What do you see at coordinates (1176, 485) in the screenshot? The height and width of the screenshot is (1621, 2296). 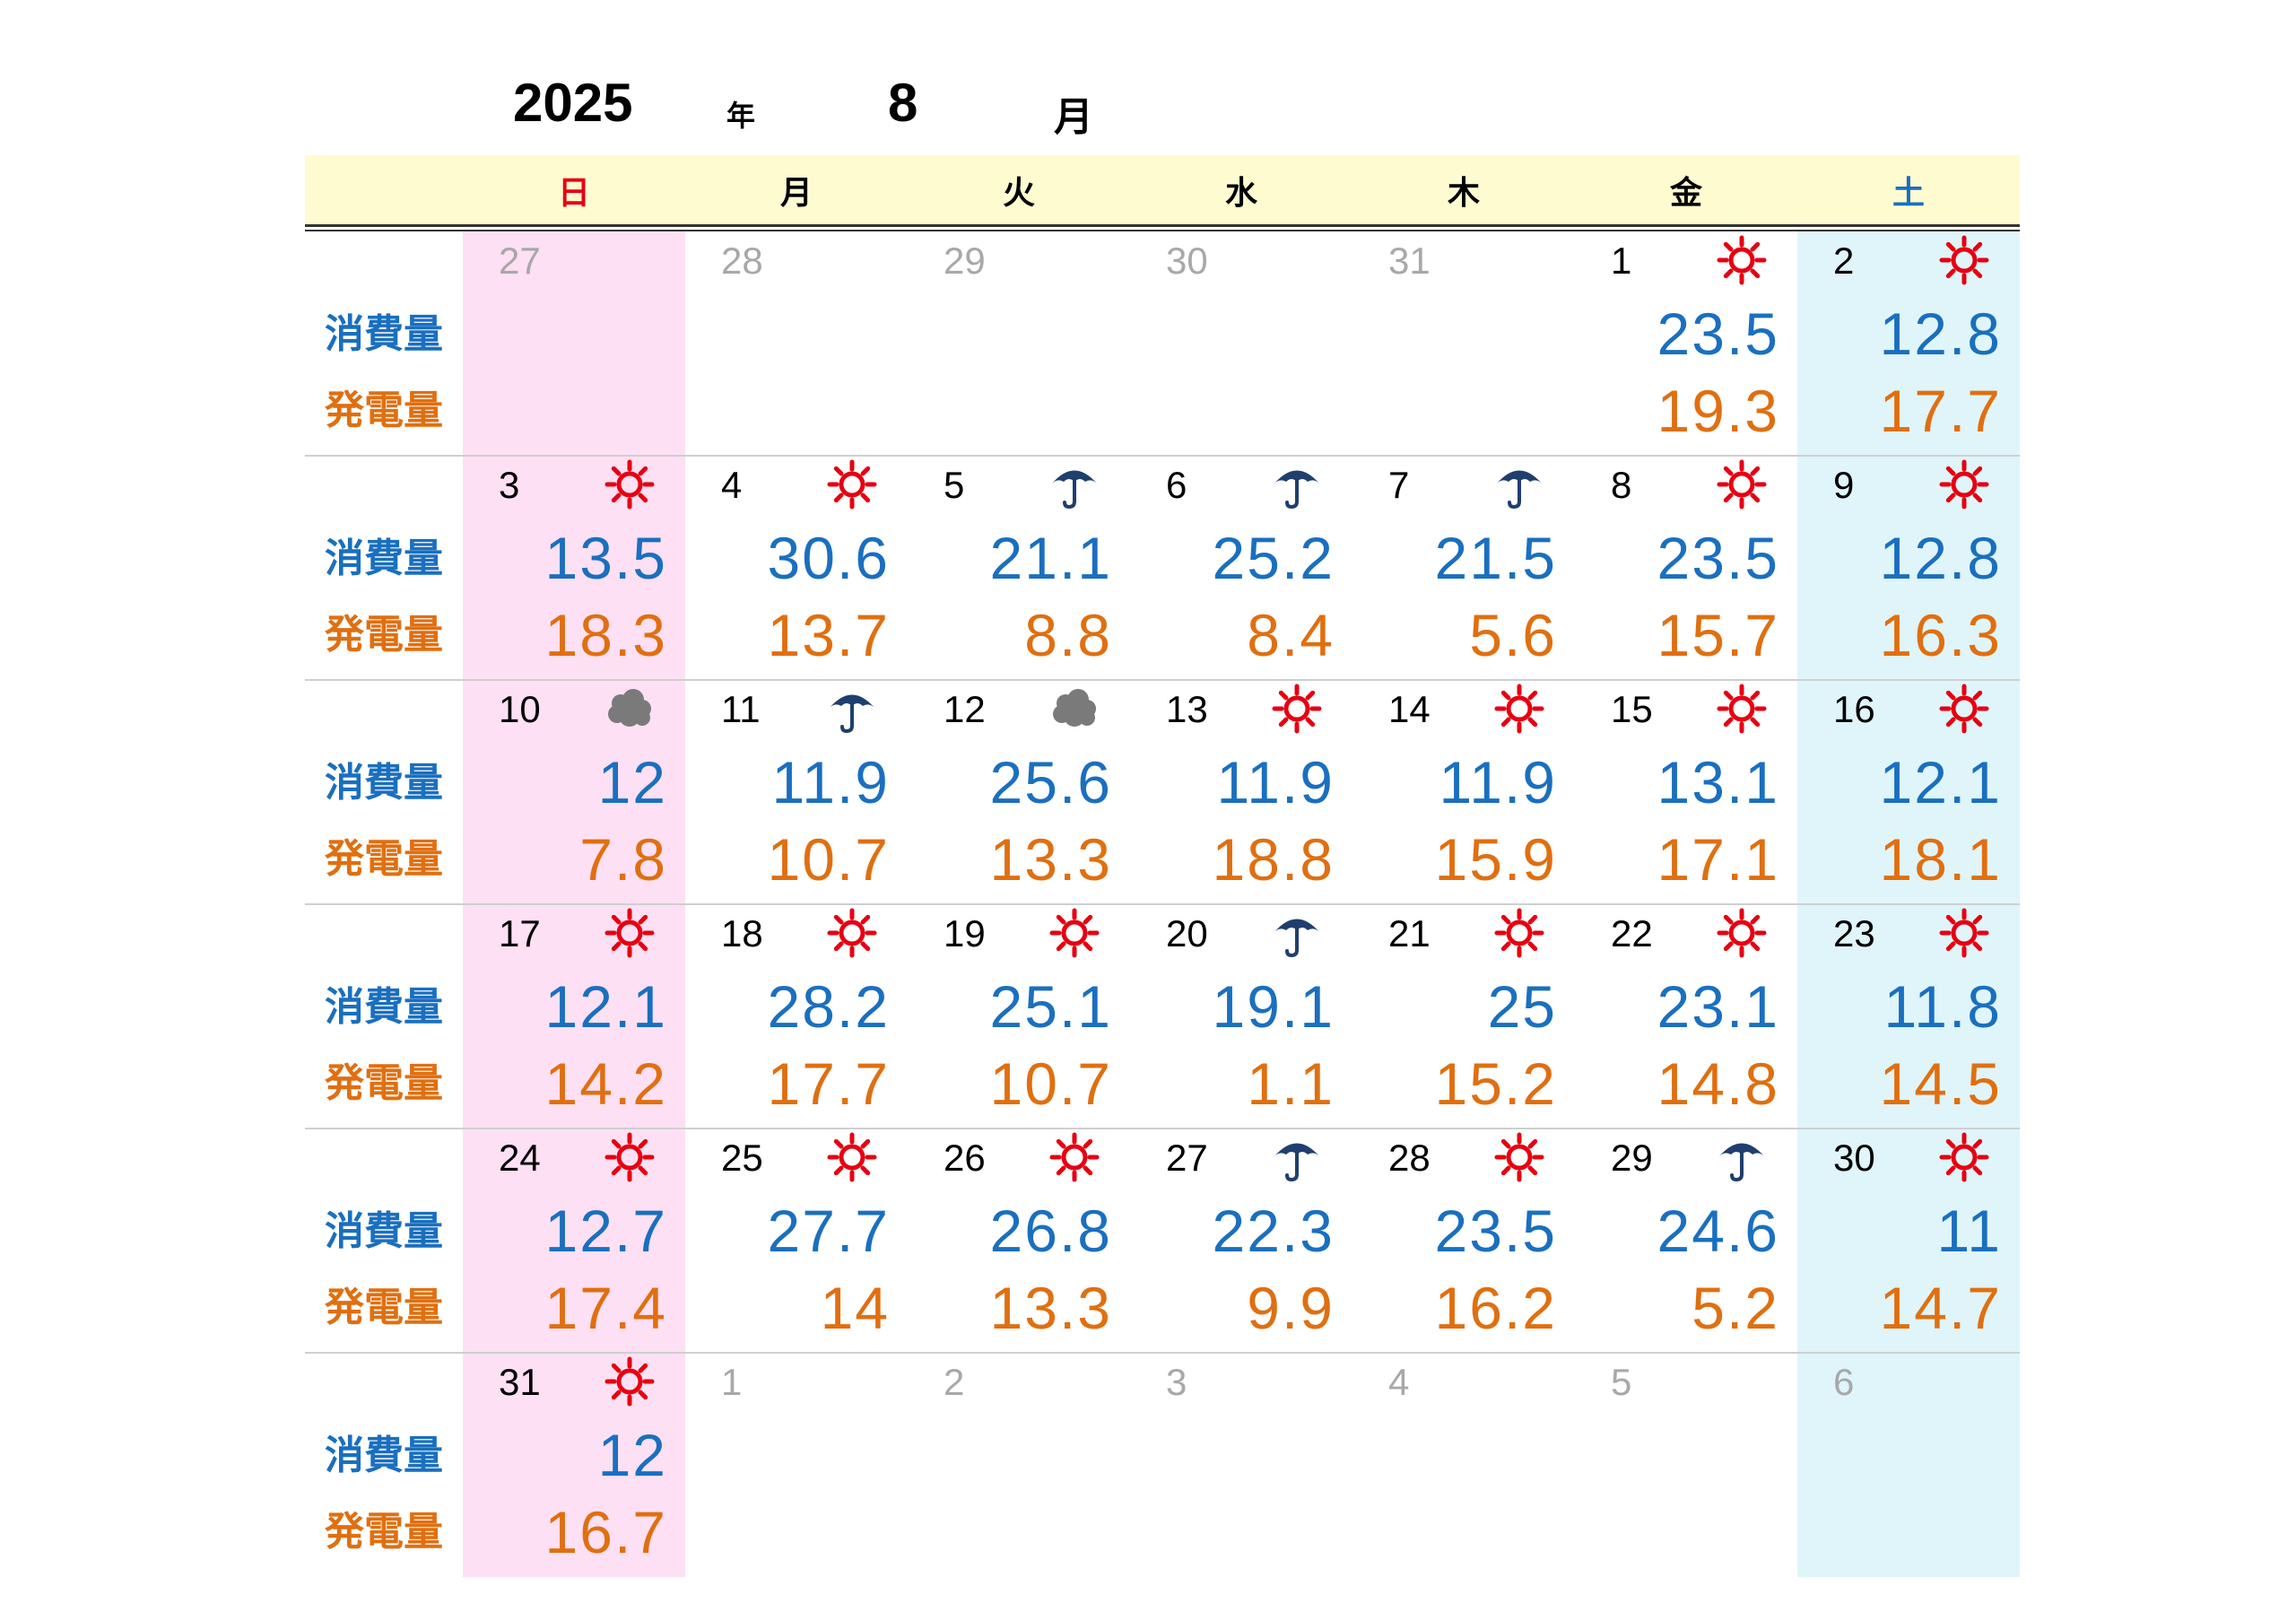 I see `day-number: 6` at bounding box center [1176, 485].